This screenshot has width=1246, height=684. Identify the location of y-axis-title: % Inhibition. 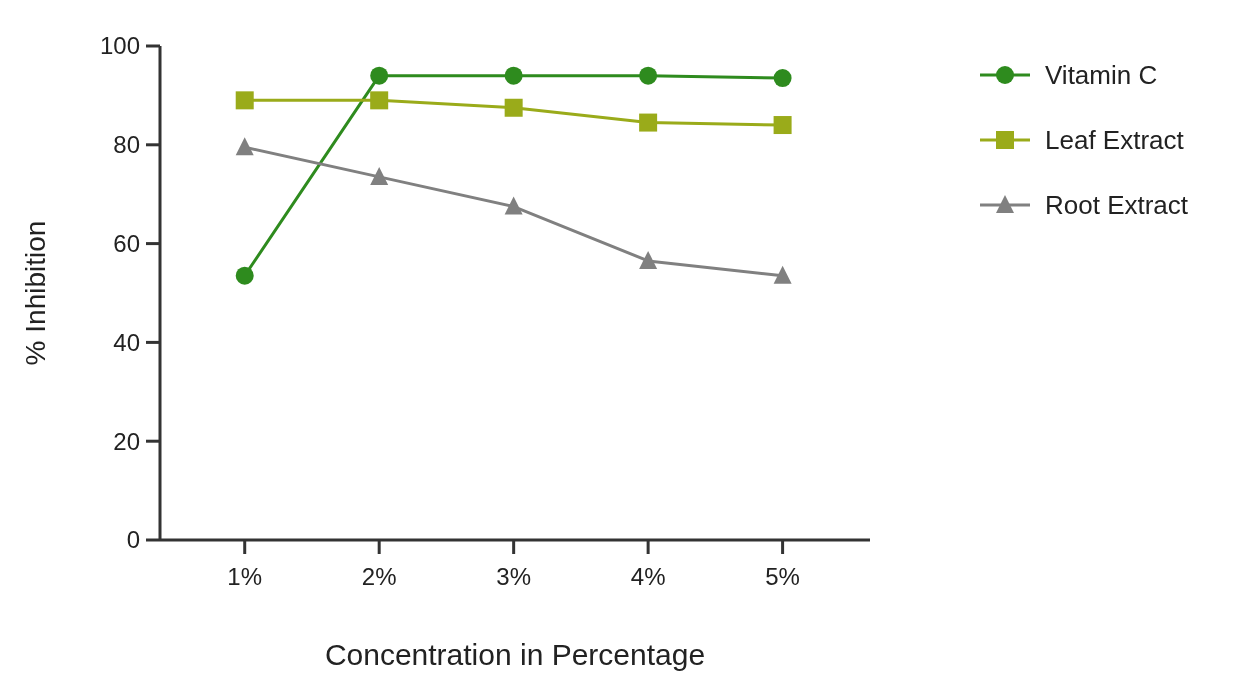
(35, 293).